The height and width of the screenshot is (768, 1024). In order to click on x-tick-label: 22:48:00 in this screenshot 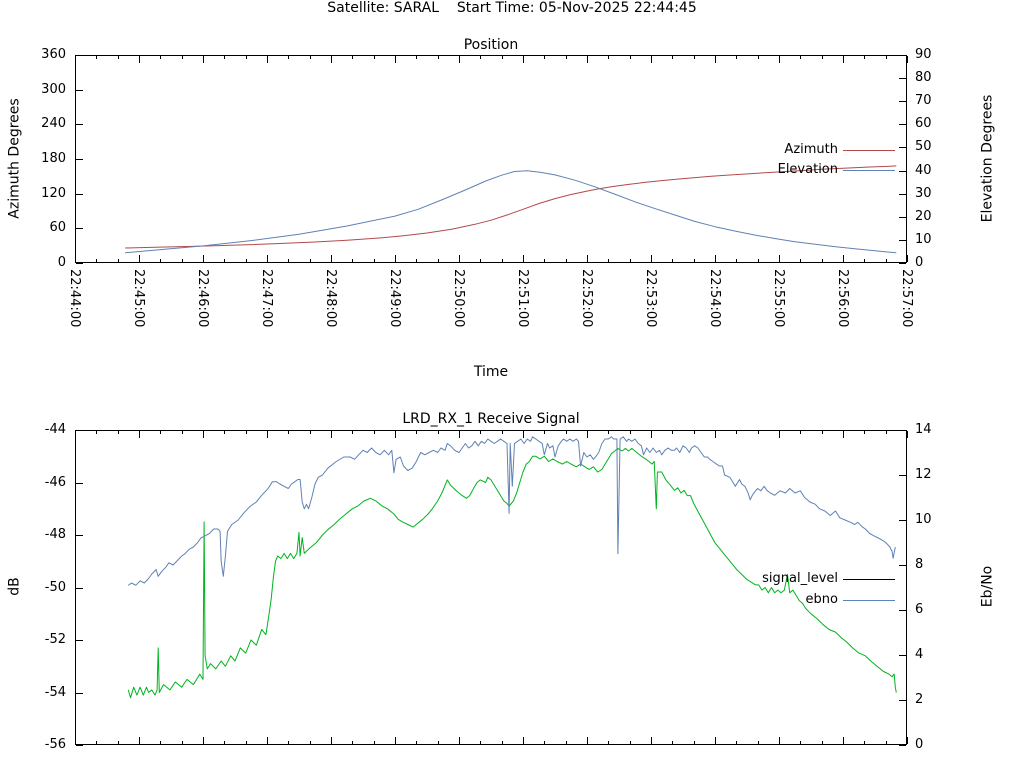, I will do `click(330, 298)`.